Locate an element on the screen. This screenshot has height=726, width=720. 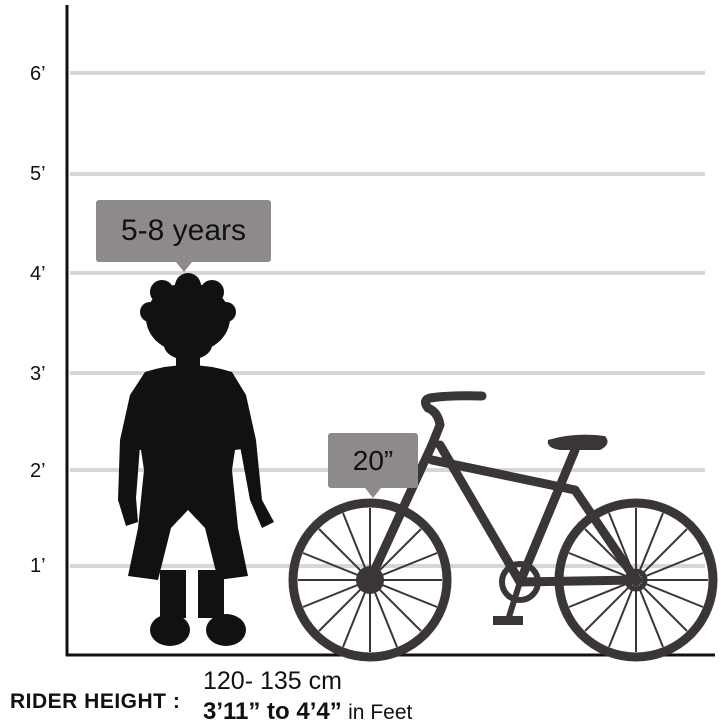
tick-label-4ft: 4’ is located at coordinates (38, 274).